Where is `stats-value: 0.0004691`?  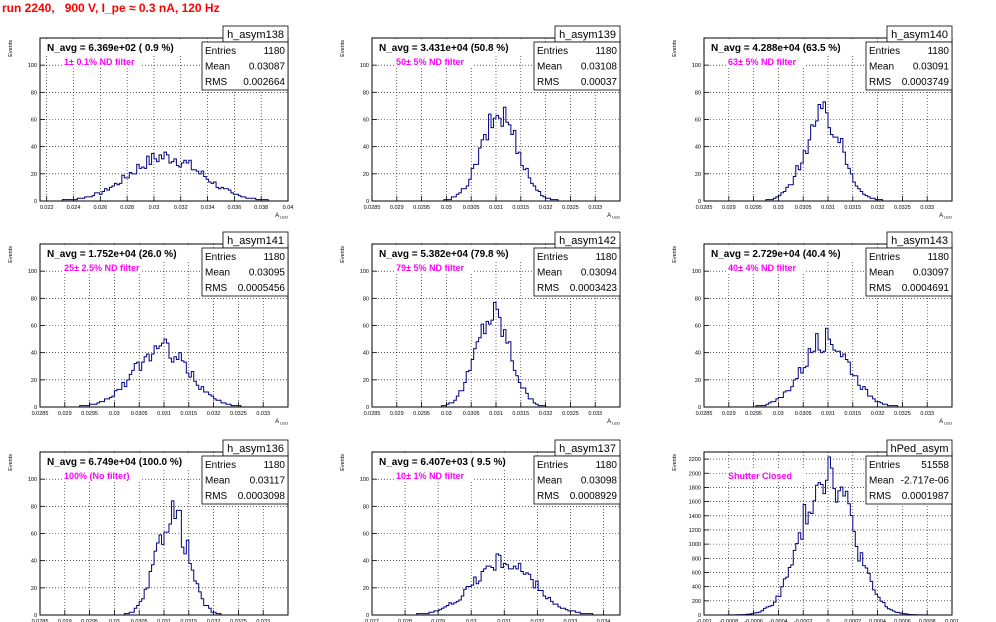 stats-value: 0.0004691 is located at coordinates (926, 288).